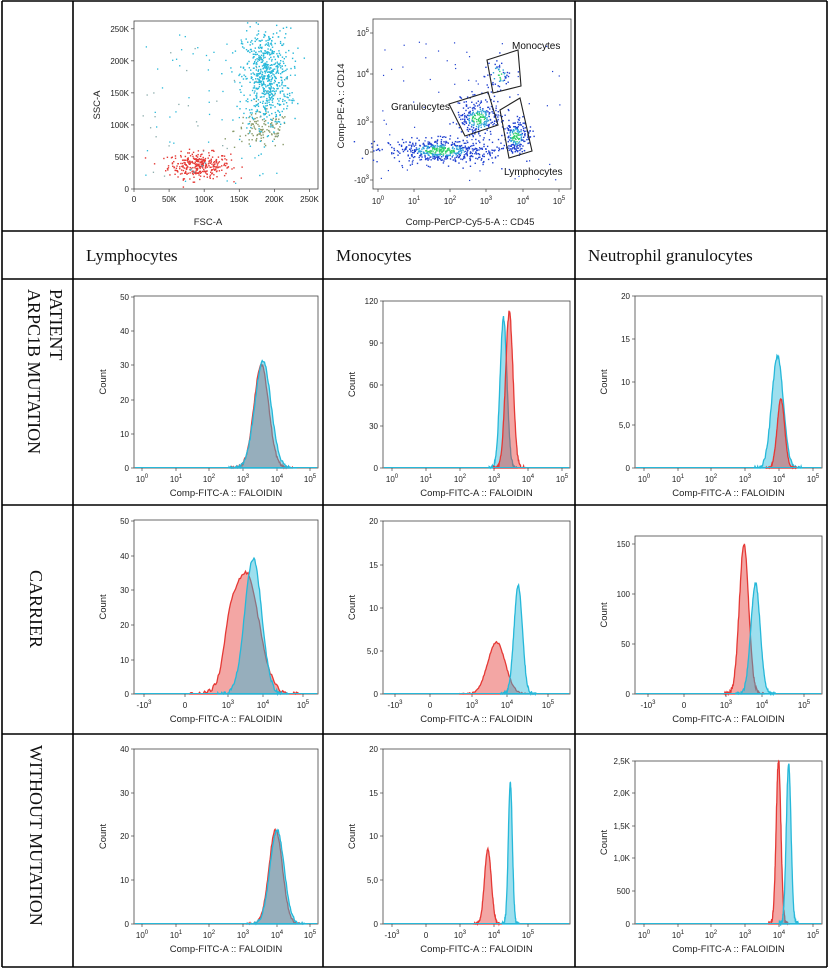  I want to click on row-label-patient-line1: PATIENT, so click(56, 324).